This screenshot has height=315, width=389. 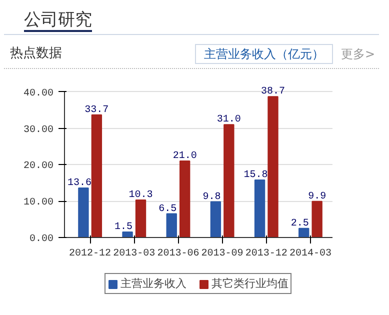 What do you see at coordinates (36, 54) in the screenshot?
I see `chart-subtitle: 热点数据` at bounding box center [36, 54].